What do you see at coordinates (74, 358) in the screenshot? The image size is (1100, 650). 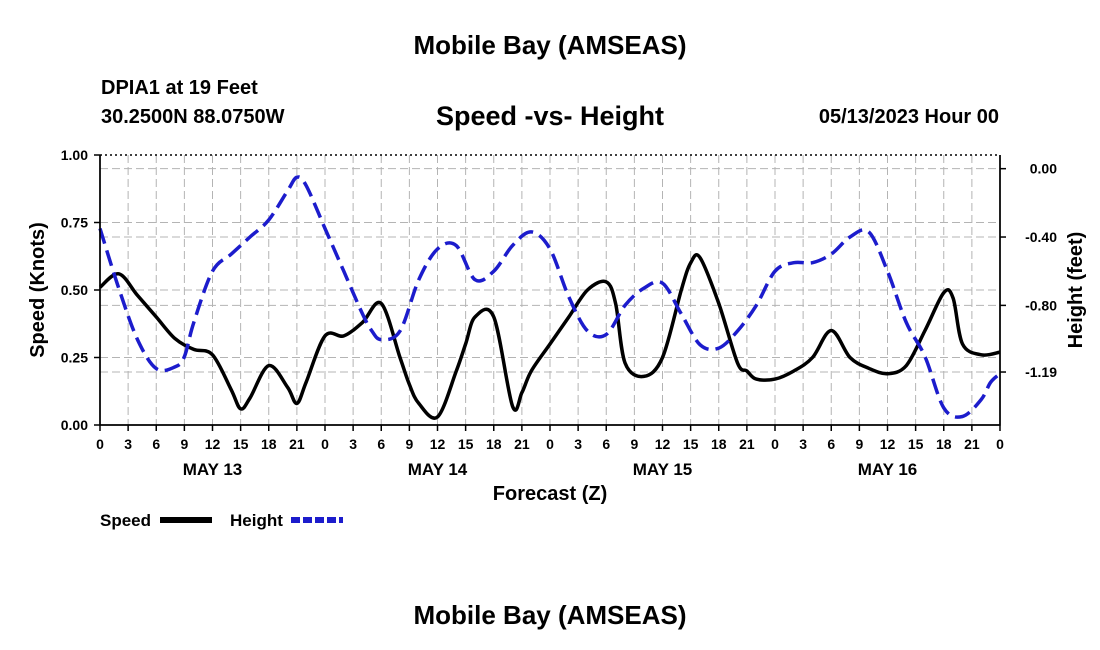 I see `left-axis-tick-label: 0.25` at bounding box center [74, 358].